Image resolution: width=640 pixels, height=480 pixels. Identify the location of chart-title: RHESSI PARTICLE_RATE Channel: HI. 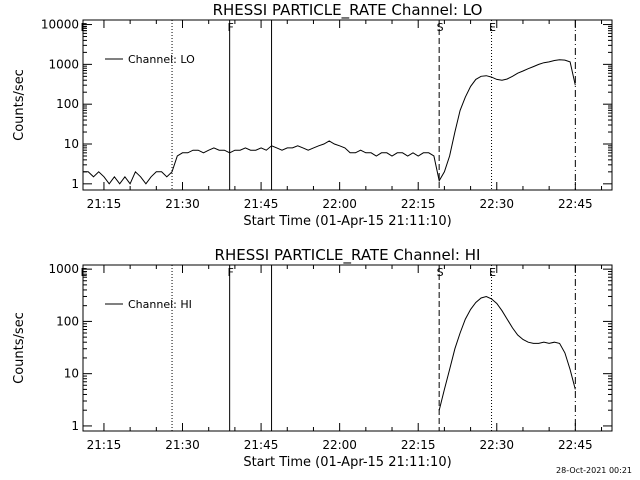
(348, 255).